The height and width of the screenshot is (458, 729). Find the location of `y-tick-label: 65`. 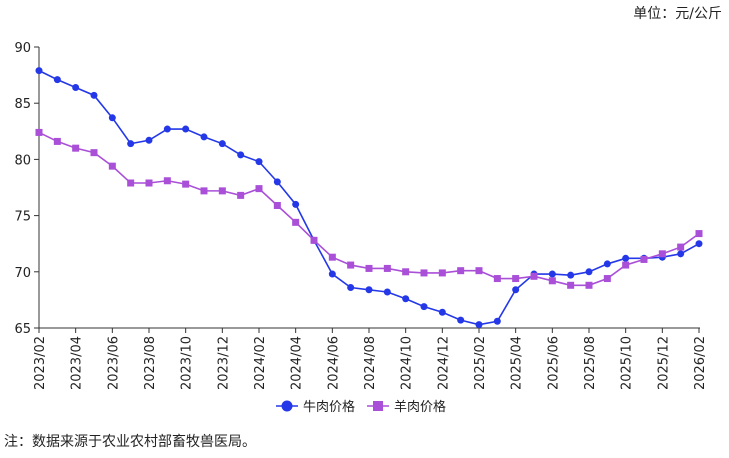

y-tick-label: 65 is located at coordinates (22, 329).